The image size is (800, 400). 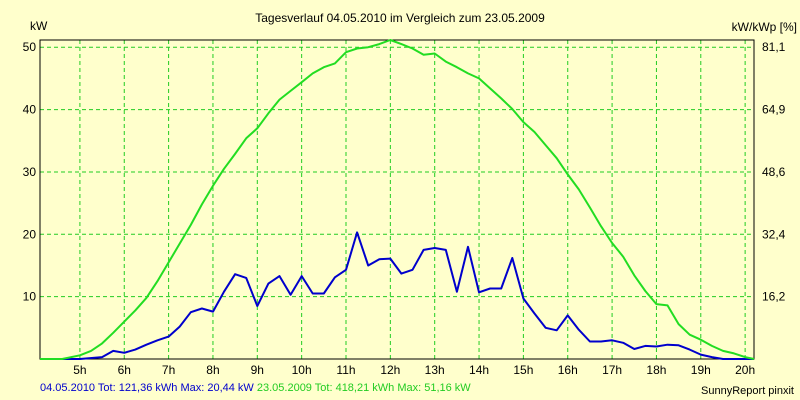 I want to click on x-tick-label: 19h, so click(x=701, y=370).